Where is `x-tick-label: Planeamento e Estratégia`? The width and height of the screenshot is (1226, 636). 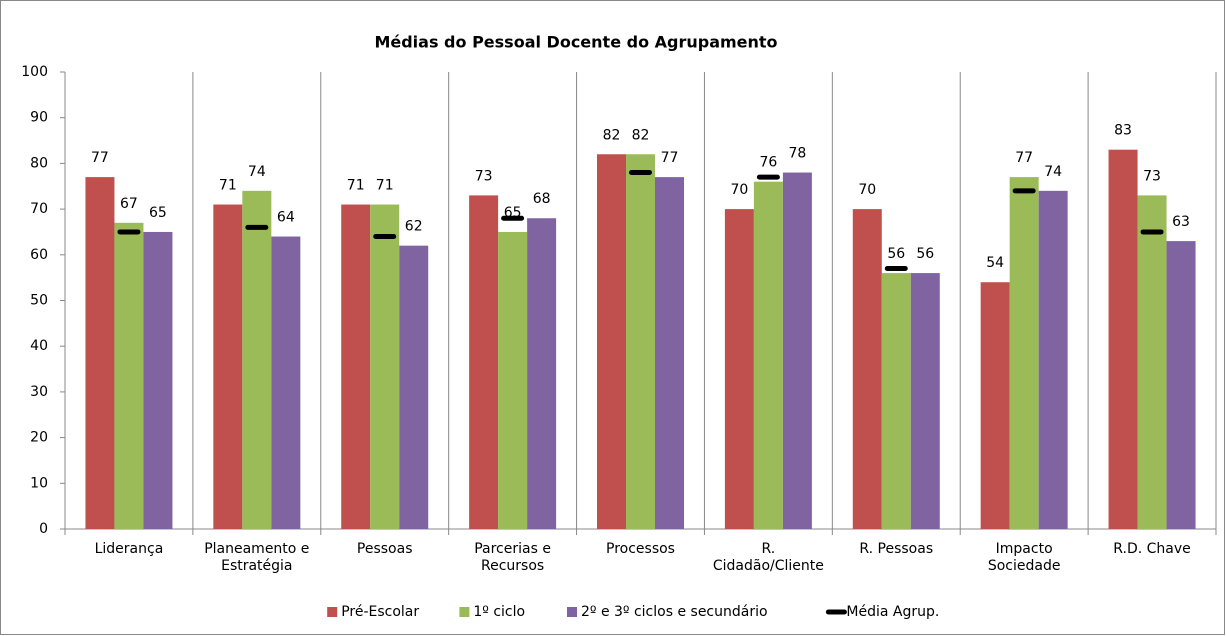
x-tick-label: Planeamento e Estratégia is located at coordinates (257, 557).